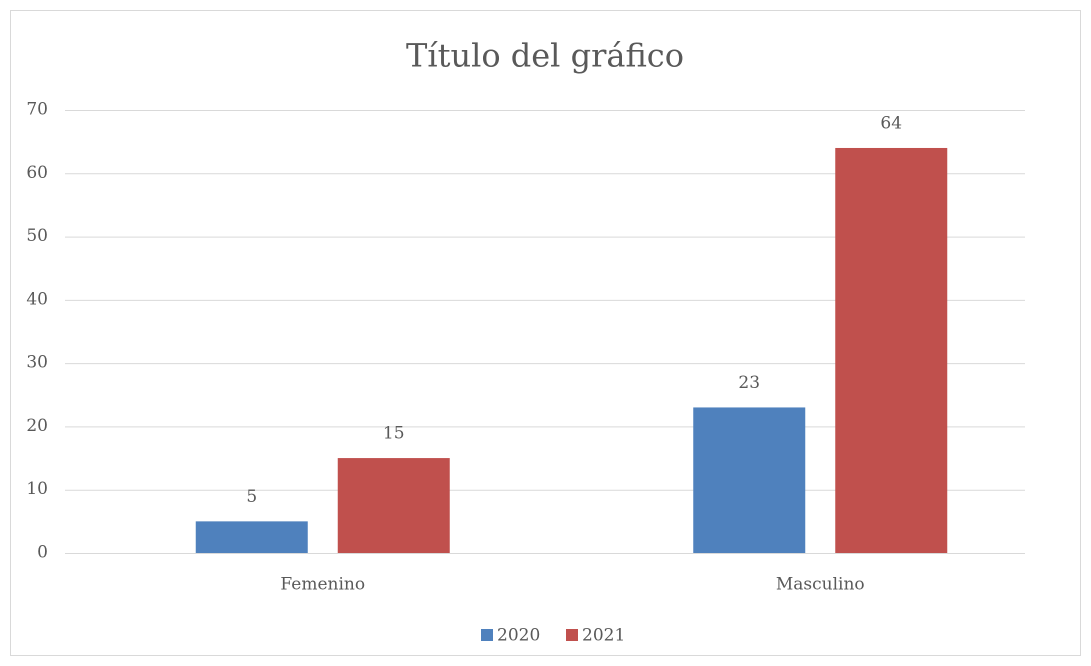  I want to click on y-tick-label: 70, so click(37, 110).